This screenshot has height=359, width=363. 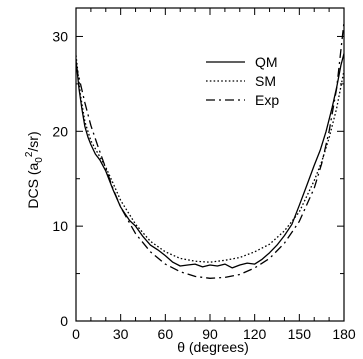 I want to click on y-axis-label: DCS (a02/sr), so click(x=34, y=169).